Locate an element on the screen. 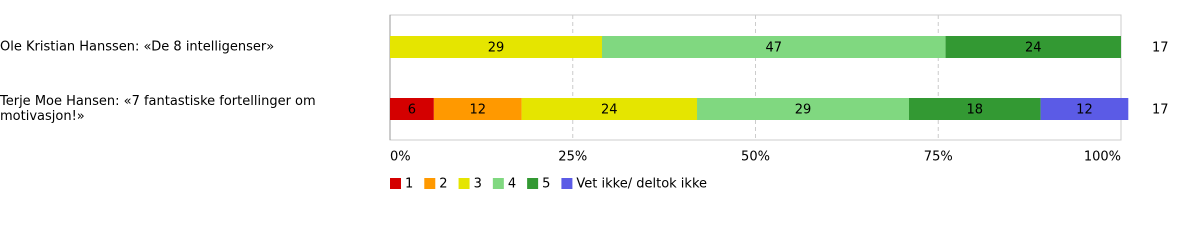  x-tick-label: 100% is located at coordinates (1102, 157).